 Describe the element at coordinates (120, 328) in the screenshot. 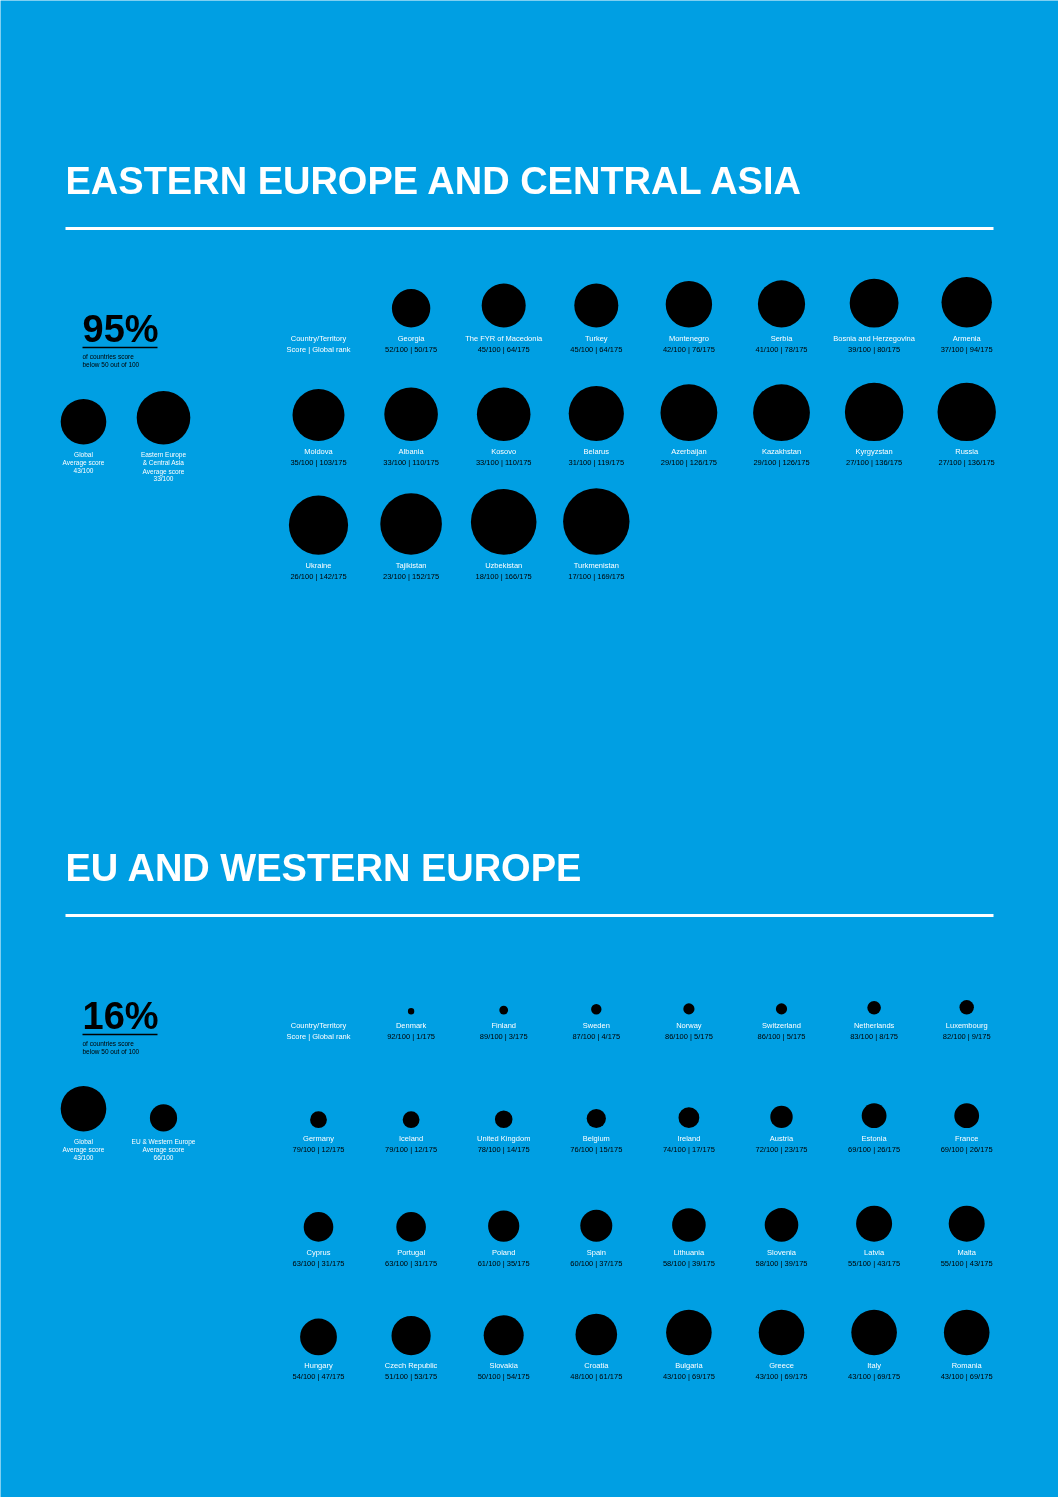

I see `text: 95%` at that location.